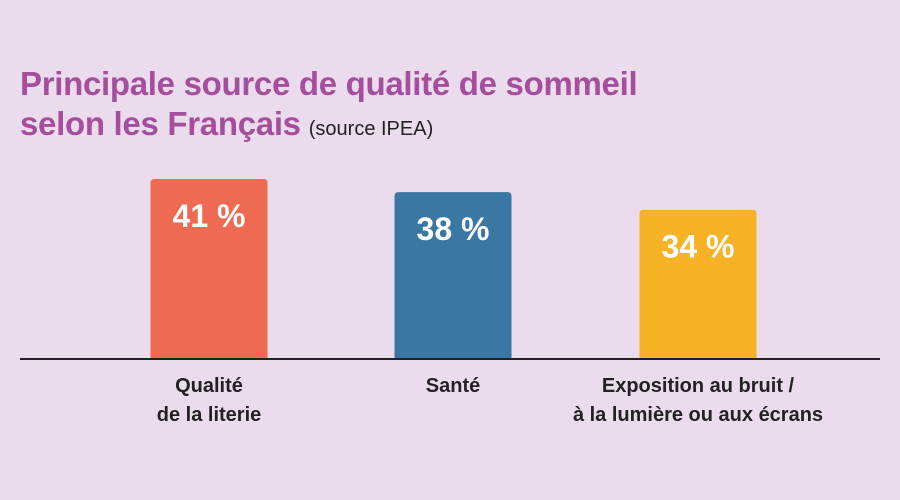 This screenshot has height=500, width=900. Describe the element at coordinates (160, 123) in the screenshot. I see `chart-title-line-2-text: selon les Français` at that location.